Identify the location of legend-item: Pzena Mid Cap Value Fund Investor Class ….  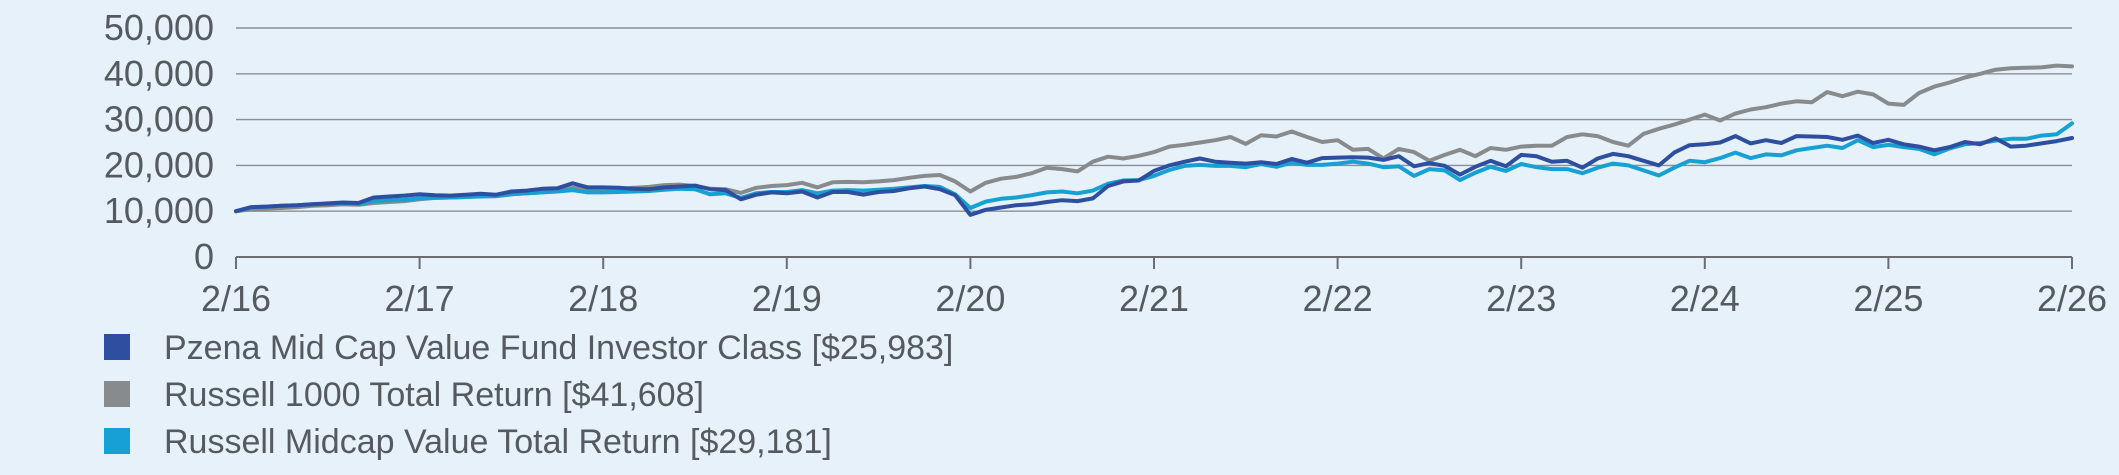
(528, 348).